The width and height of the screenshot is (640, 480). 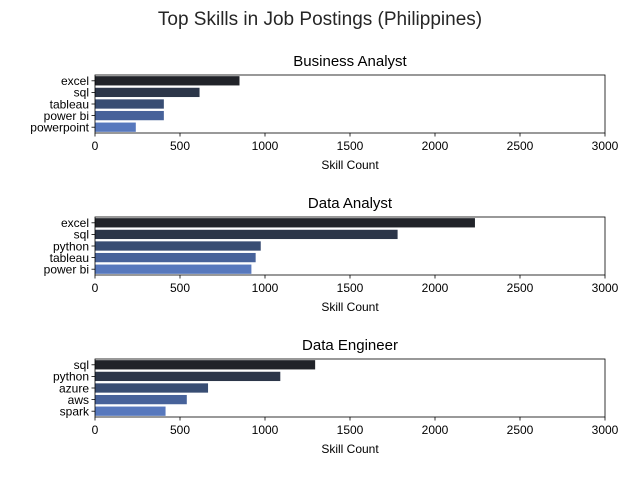 What do you see at coordinates (350, 61) in the screenshot?
I see `subplot-title: Business Analyst` at bounding box center [350, 61].